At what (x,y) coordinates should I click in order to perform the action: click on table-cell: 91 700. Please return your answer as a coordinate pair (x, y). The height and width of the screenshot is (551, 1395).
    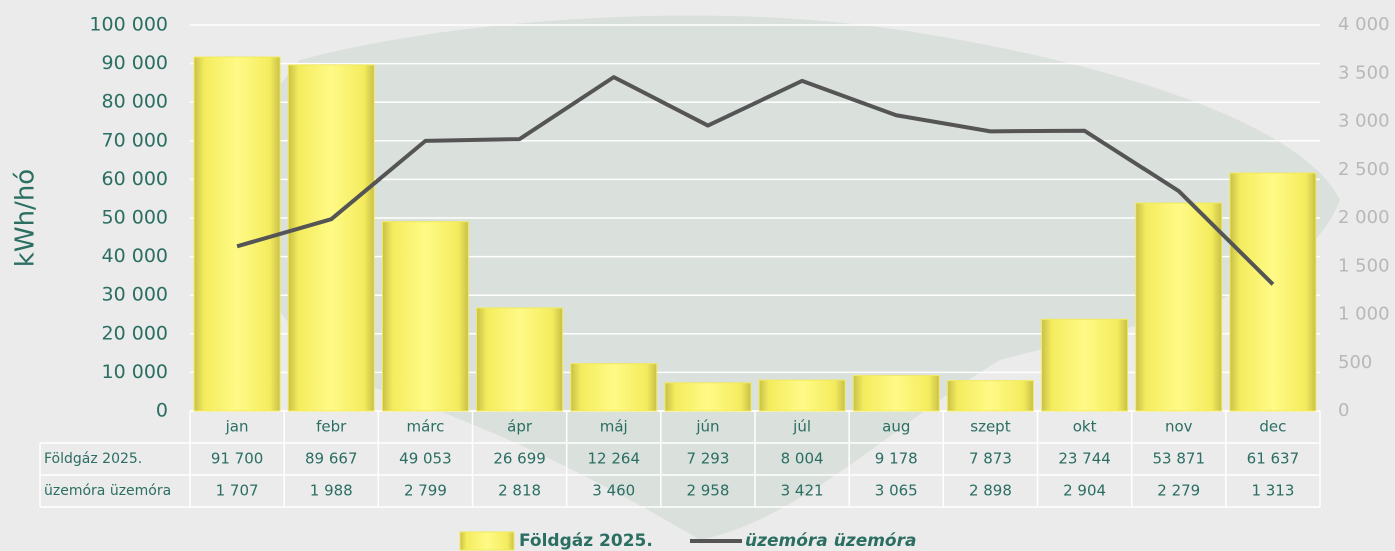
    Looking at the image, I should click on (237, 459).